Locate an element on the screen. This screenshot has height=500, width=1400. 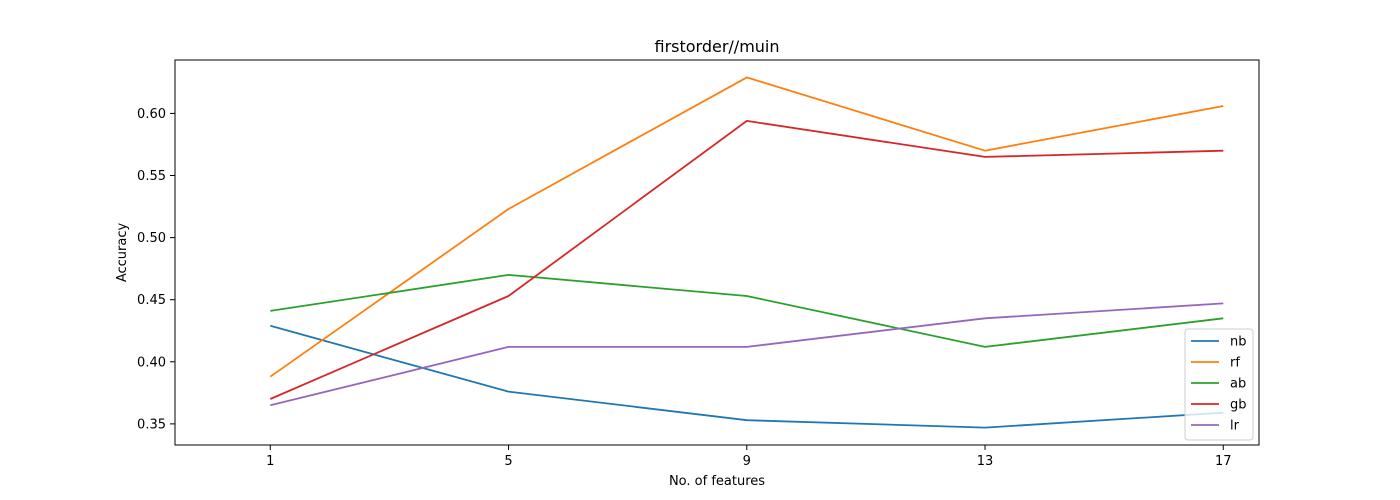
legend-box is located at coordinates (1219, 384).